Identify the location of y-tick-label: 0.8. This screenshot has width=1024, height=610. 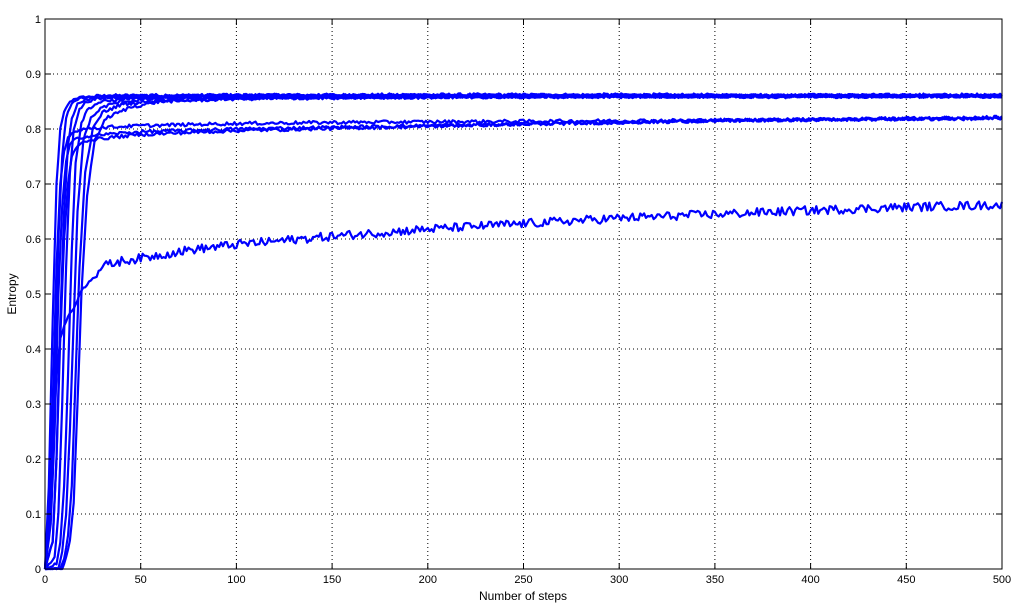
(33, 130).